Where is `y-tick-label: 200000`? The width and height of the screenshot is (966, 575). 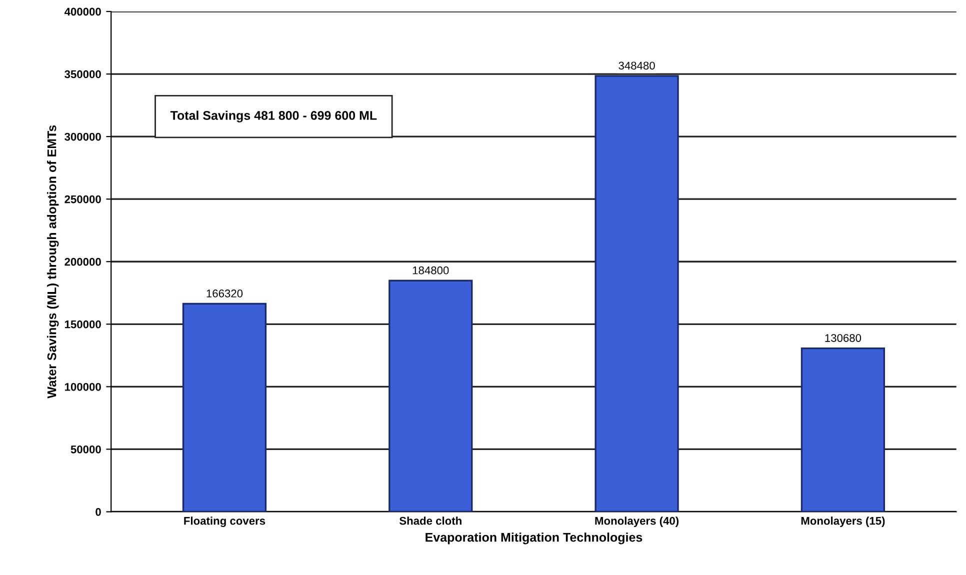 y-tick-label: 200000 is located at coordinates (82, 262).